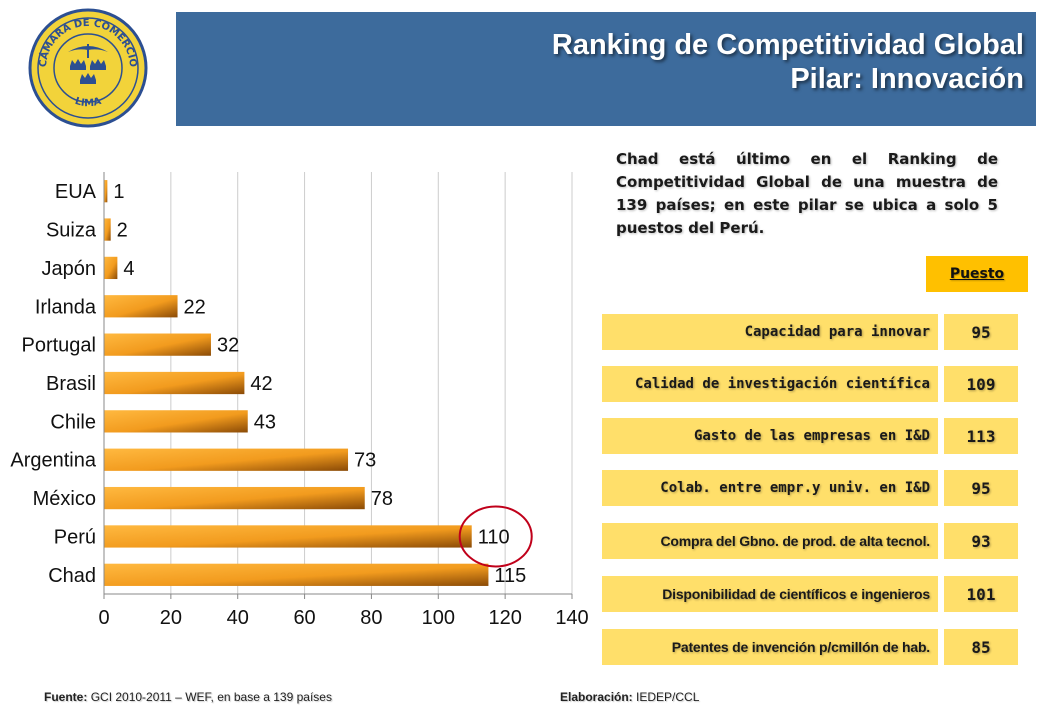 The height and width of the screenshot is (720, 1040). Describe the element at coordinates (981, 541) in the screenshot. I see `pillar-value: 93` at that location.